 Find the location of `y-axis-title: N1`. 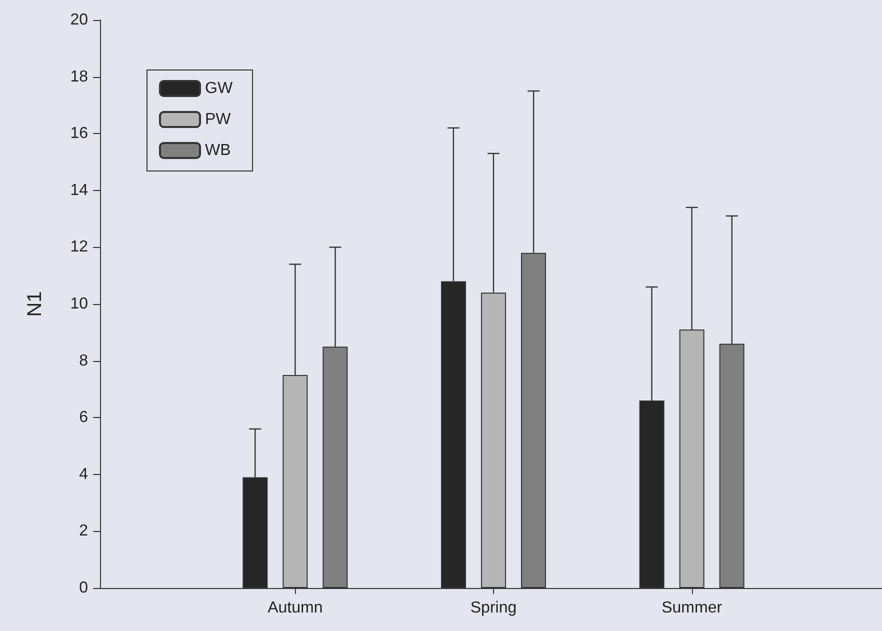

y-axis-title: N1 is located at coordinates (35, 304).